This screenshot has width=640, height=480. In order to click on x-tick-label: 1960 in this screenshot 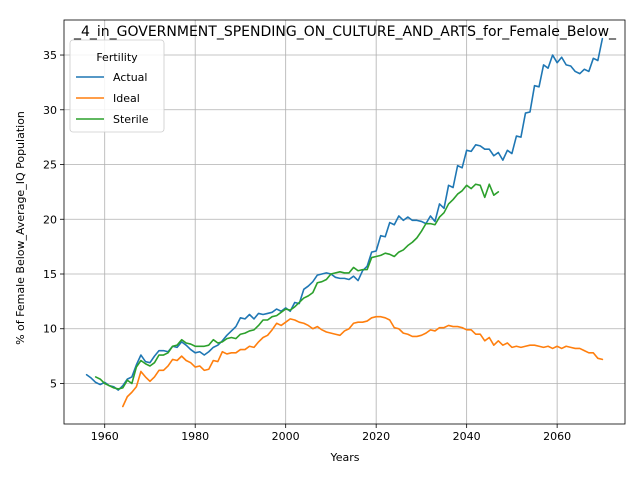, I will do `click(105, 436)`.